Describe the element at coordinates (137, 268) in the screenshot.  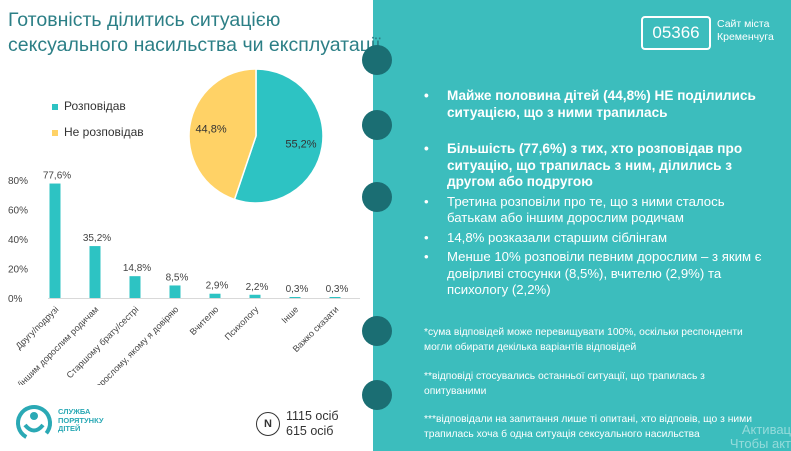
I see `bar-value-label-2: 14,8%` at that location.